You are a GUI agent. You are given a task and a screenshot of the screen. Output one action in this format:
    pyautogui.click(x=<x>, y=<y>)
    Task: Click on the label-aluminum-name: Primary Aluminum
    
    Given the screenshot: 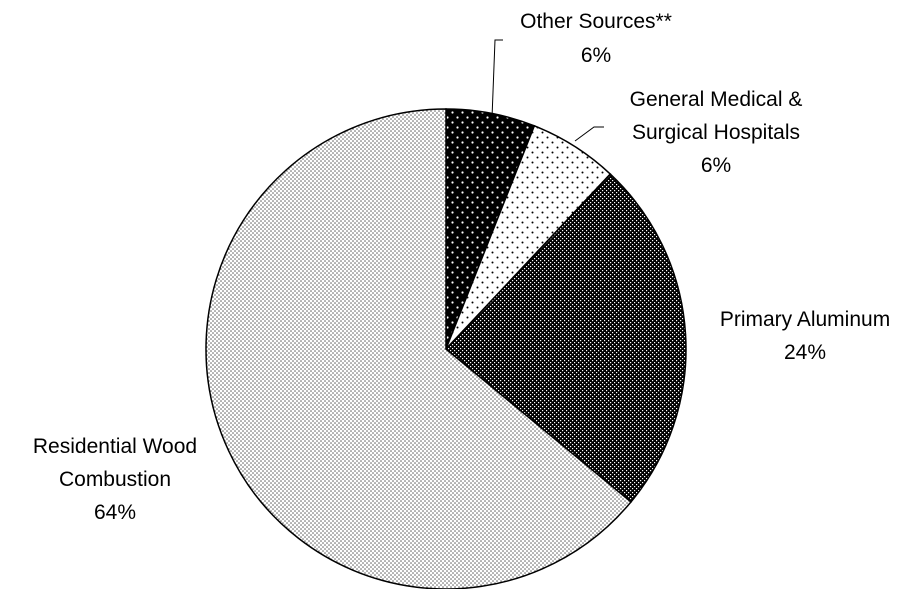 What is the action you would take?
    pyautogui.click(x=805, y=319)
    